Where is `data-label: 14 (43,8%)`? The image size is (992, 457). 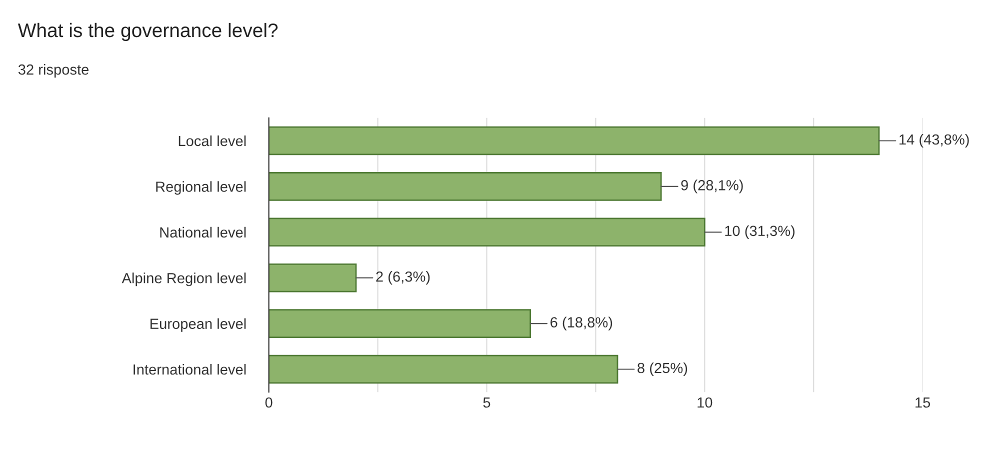
data-label: 14 (43,8%) is located at coordinates (934, 141).